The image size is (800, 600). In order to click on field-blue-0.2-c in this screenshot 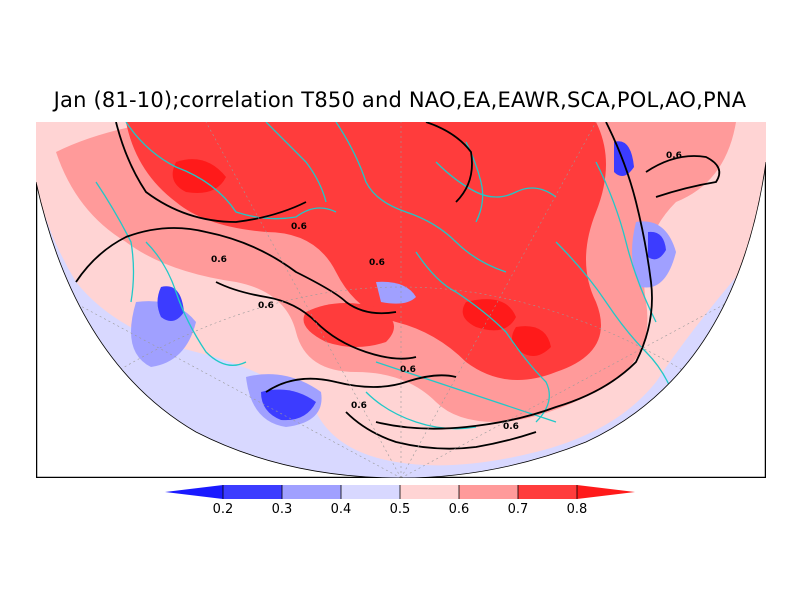, I will do `click(657, 245)`.